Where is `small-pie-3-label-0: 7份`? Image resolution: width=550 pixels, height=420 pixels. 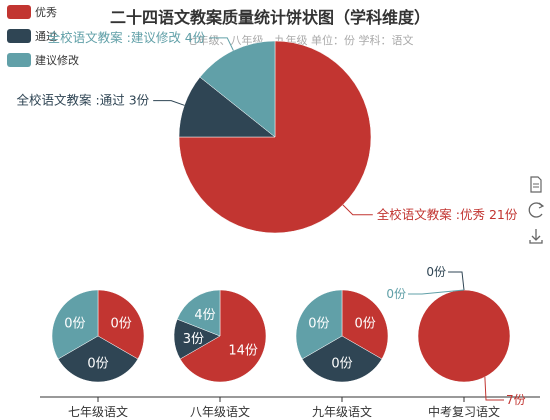 small-pie-3-label-0: 7份 is located at coordinates (516, 400).